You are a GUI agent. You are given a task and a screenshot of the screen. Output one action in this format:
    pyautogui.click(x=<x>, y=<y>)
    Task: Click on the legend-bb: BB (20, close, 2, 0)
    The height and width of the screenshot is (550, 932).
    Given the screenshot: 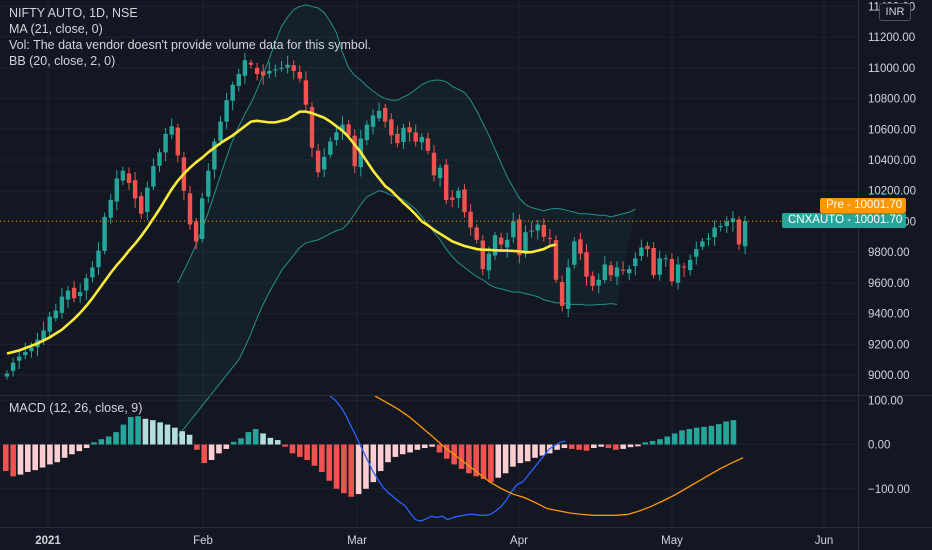 What is the action you would take?
    pyautogui.click(x=62, y=61)
    